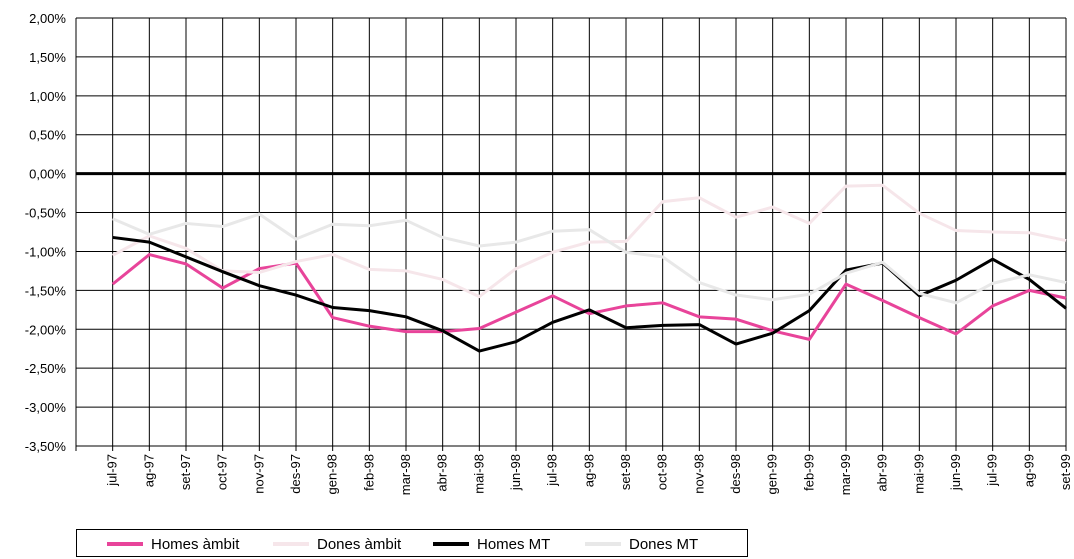 This screenshot has height=559, width=1074. What do you see at coordinates (808, 472) in the screenshot?
I see `x-tick-label: feb-99` at bounding box center [808, 472].